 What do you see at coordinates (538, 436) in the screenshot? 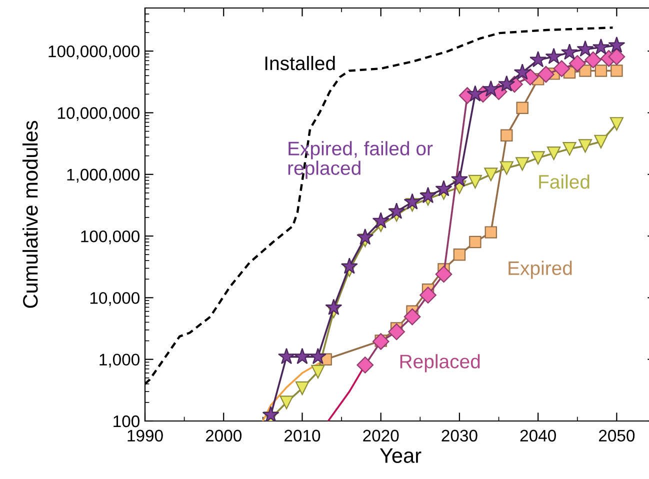
I see `x-tick-label: 2040` at bounding box center [538, 436].